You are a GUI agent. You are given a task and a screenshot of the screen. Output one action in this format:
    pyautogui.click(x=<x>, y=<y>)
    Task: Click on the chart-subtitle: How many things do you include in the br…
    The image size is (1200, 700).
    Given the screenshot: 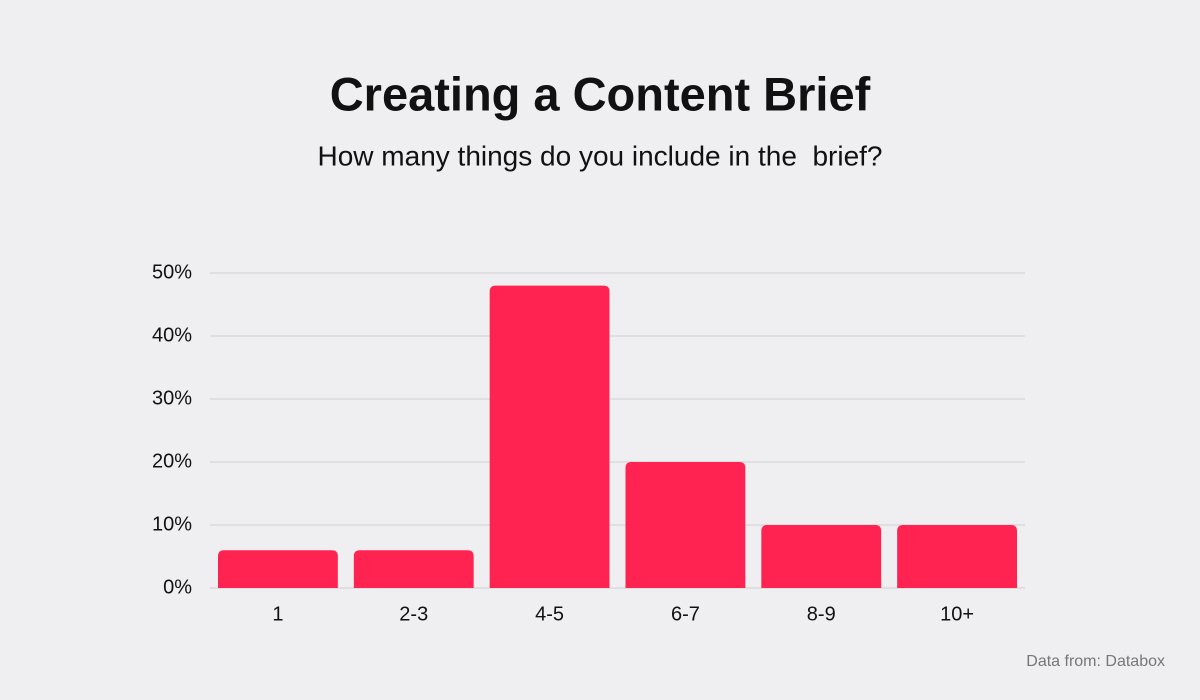 What is the action you would take?
    pyautogui.click(x=600, y=155)
    